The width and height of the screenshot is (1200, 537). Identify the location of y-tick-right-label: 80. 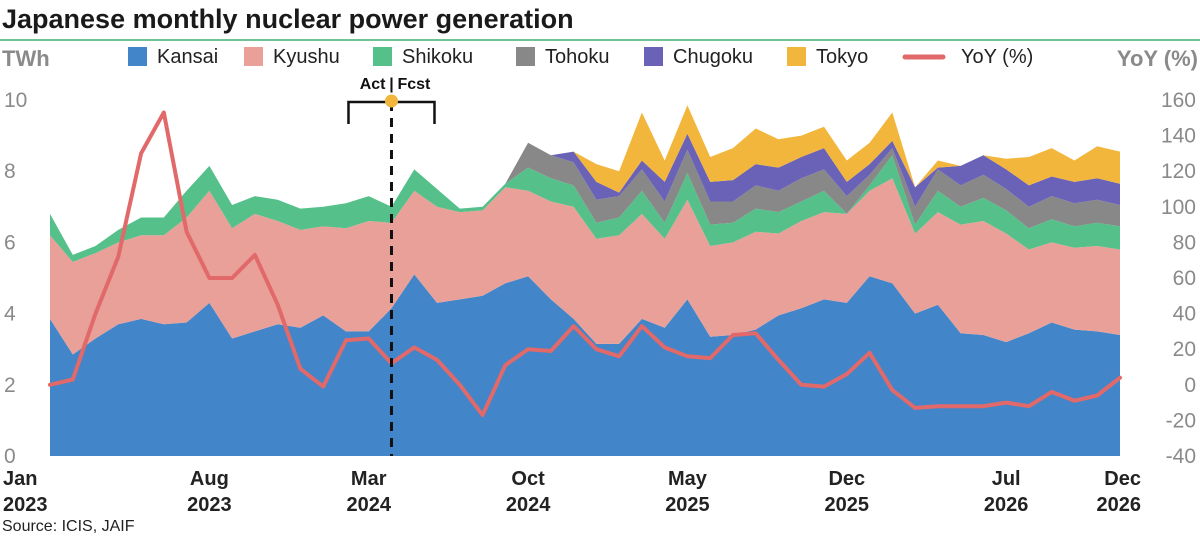
(1184, 242).